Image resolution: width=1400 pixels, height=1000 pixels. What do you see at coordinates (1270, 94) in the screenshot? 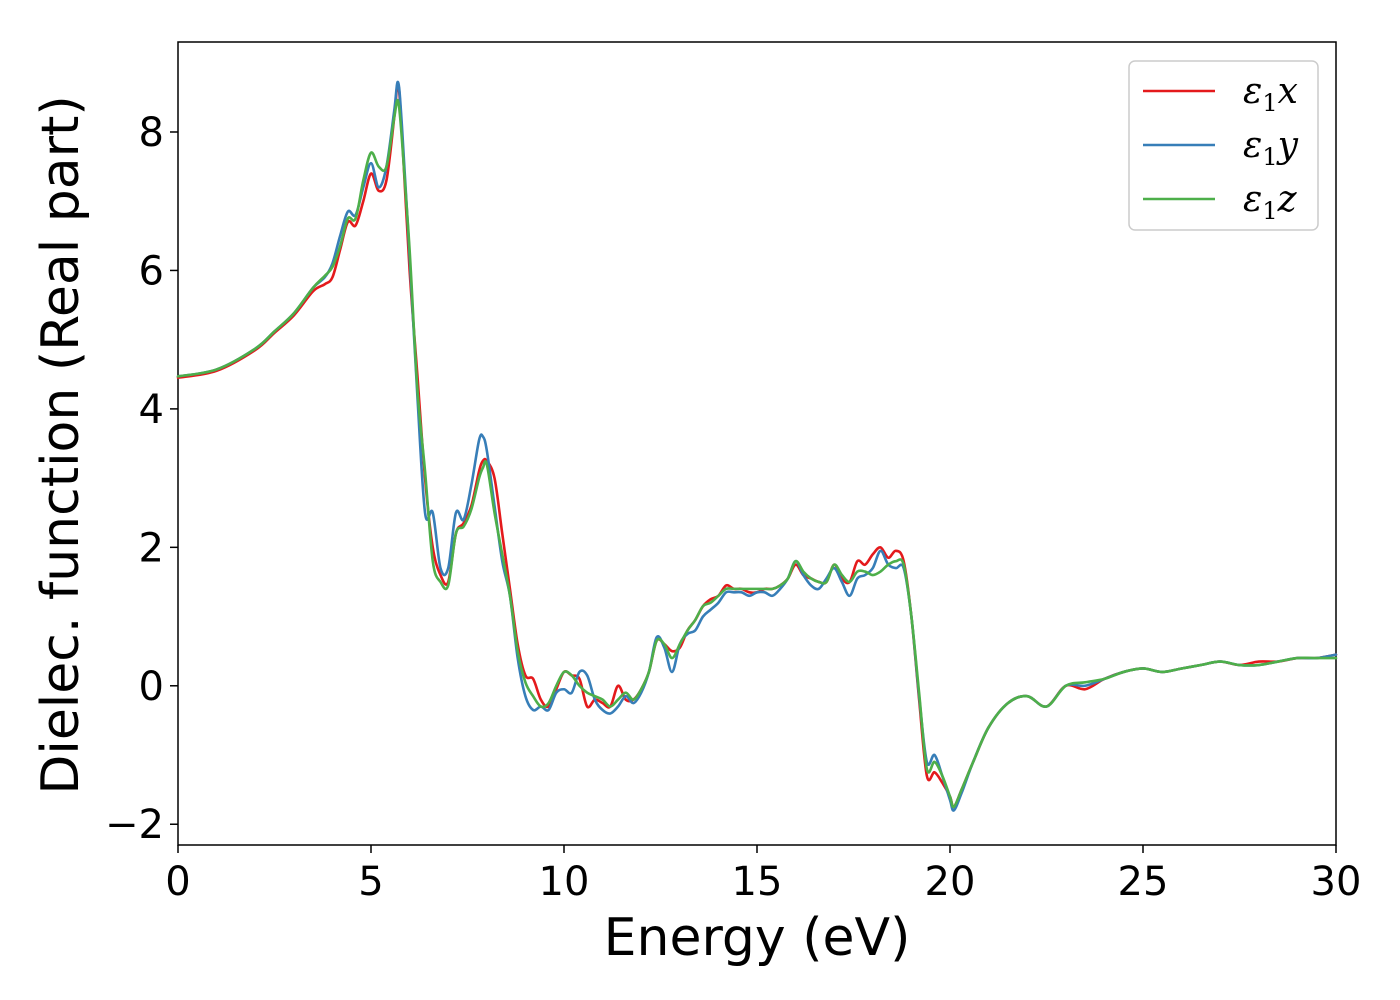
I see `legend-label-x: ε1x` at bounding box center [1270, 94].